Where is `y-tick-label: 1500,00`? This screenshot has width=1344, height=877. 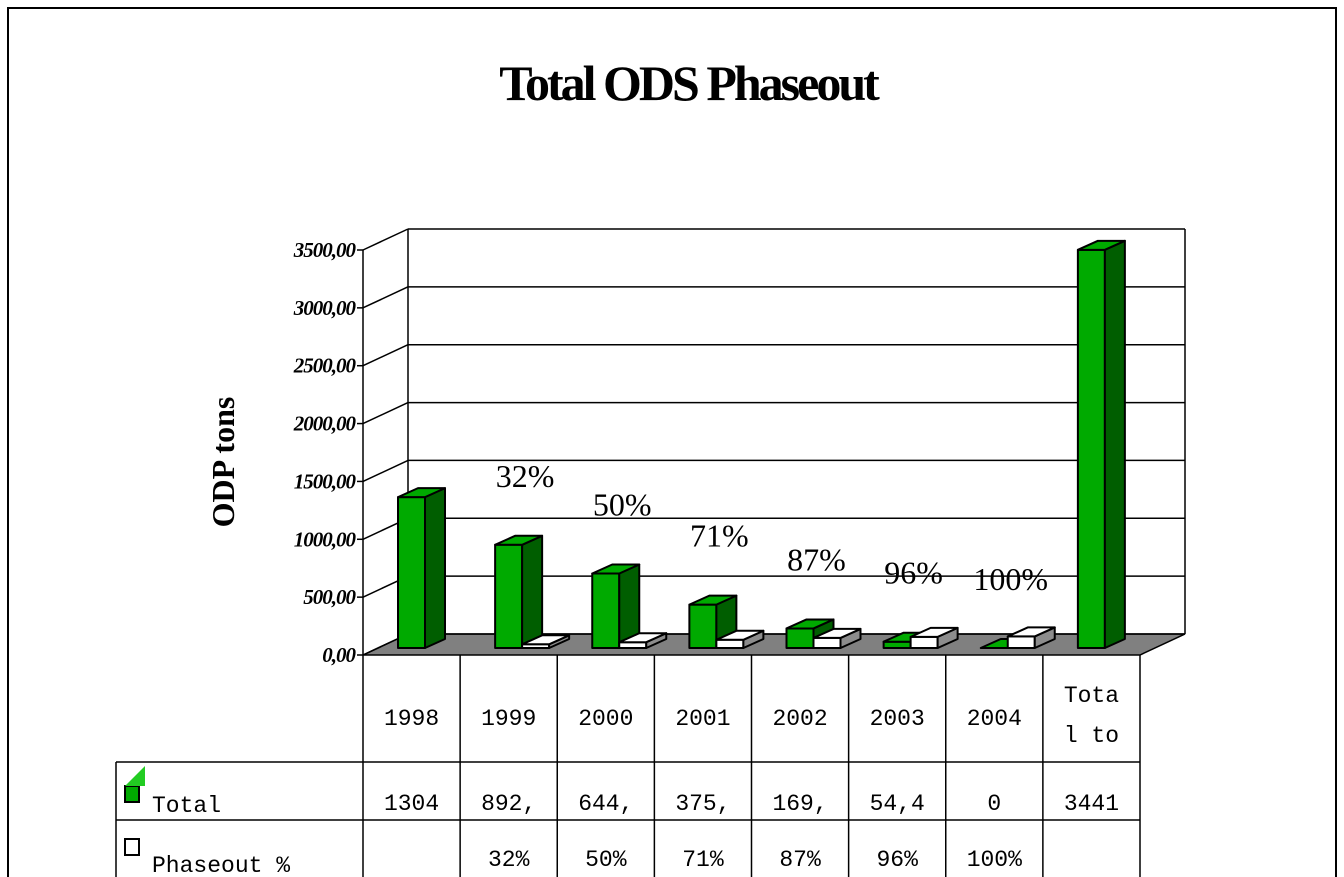
y-tick-label: 1500,00 is located at coordinates (325, 481).